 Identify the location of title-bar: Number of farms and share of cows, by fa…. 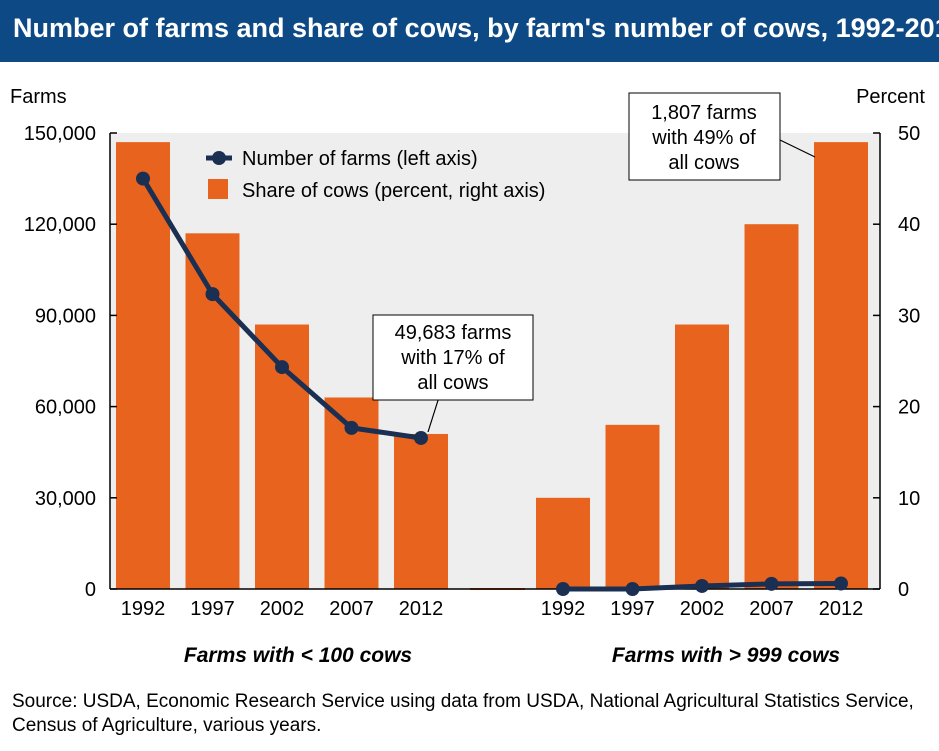
(469, 31).